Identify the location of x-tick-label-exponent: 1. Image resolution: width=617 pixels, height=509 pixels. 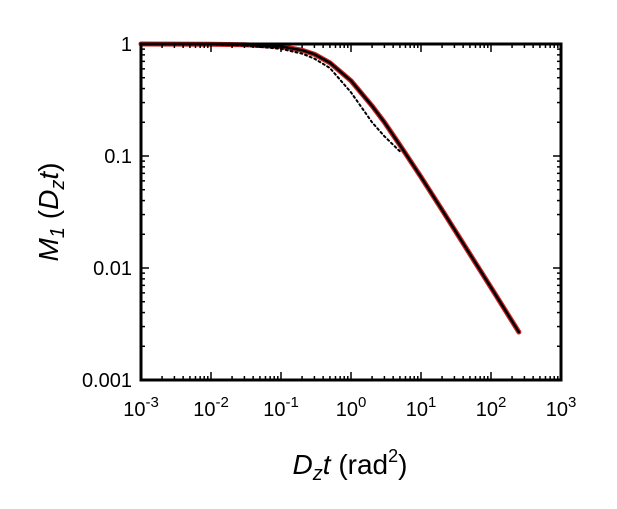
(432, 402).